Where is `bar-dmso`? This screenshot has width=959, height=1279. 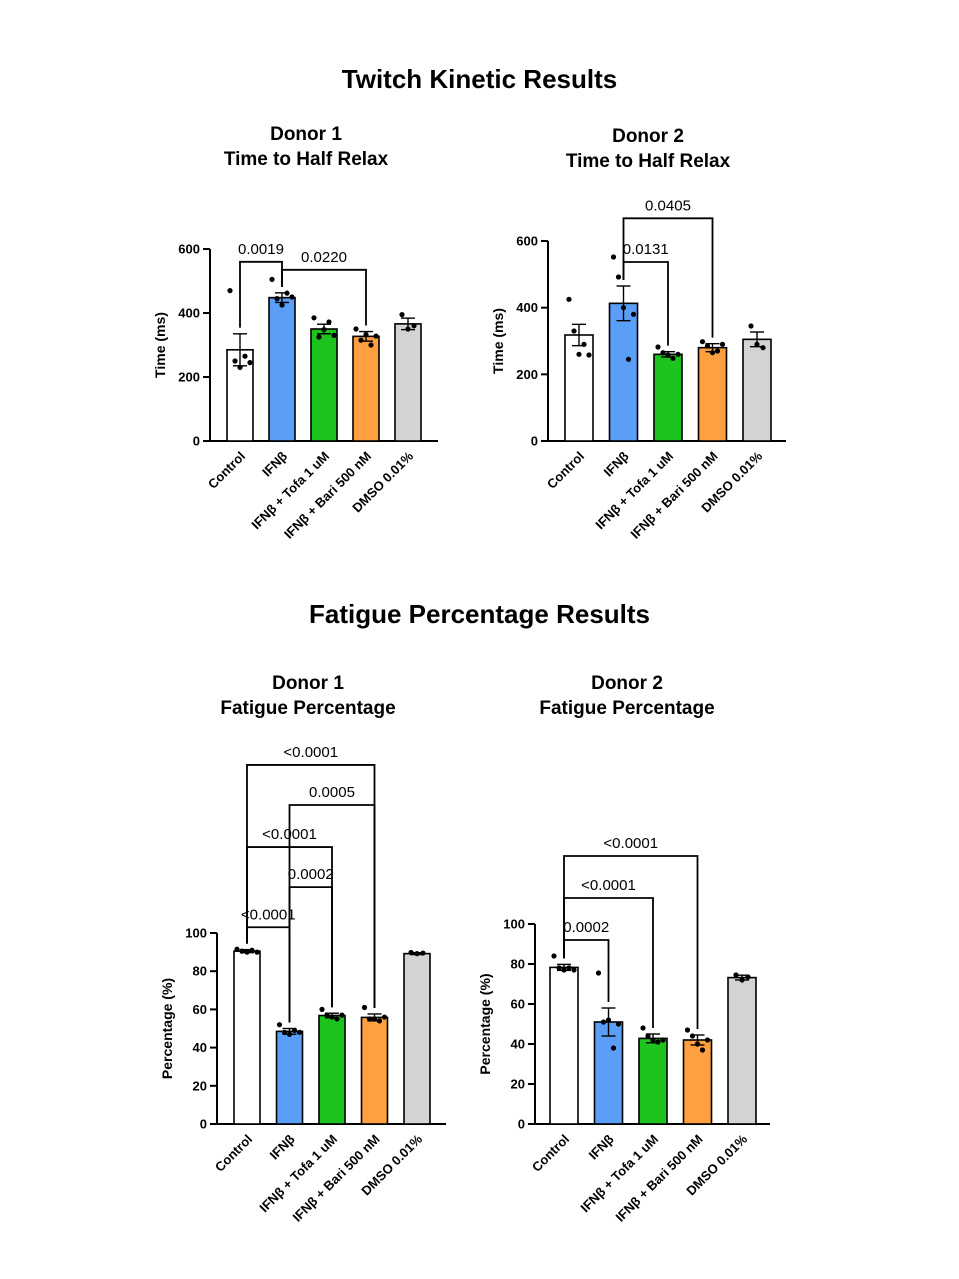
bar-dmso is located at coordinates (417, 1038).